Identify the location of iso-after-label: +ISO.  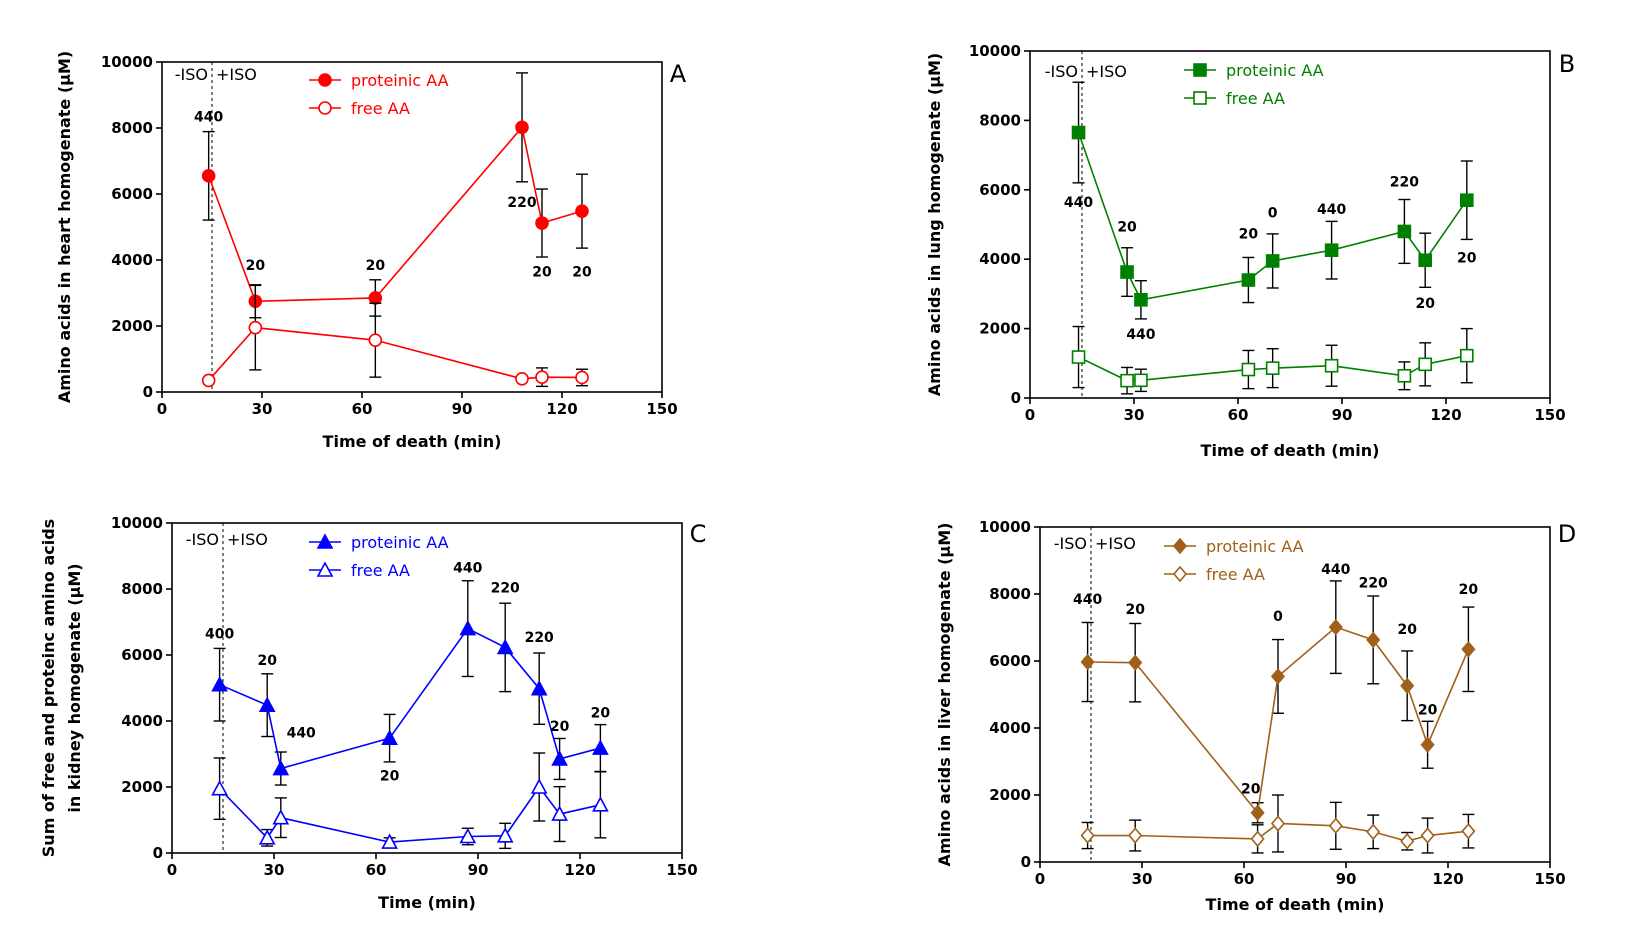
(247, 539).